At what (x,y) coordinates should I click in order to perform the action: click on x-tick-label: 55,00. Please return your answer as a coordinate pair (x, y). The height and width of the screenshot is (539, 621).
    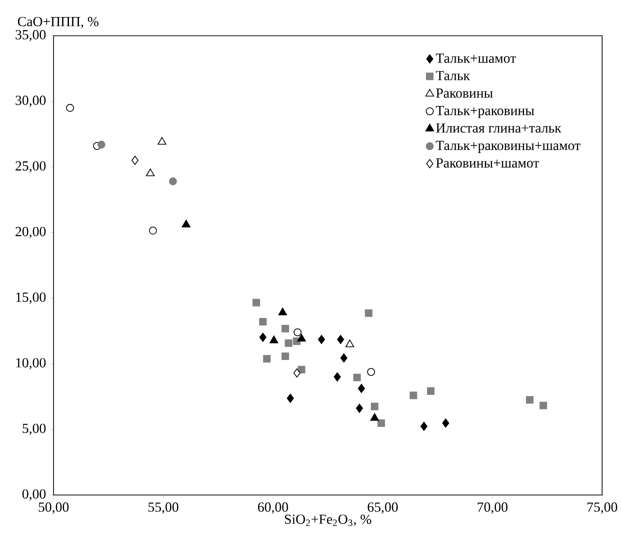
    Looking at the image, I should click on (163, 508).